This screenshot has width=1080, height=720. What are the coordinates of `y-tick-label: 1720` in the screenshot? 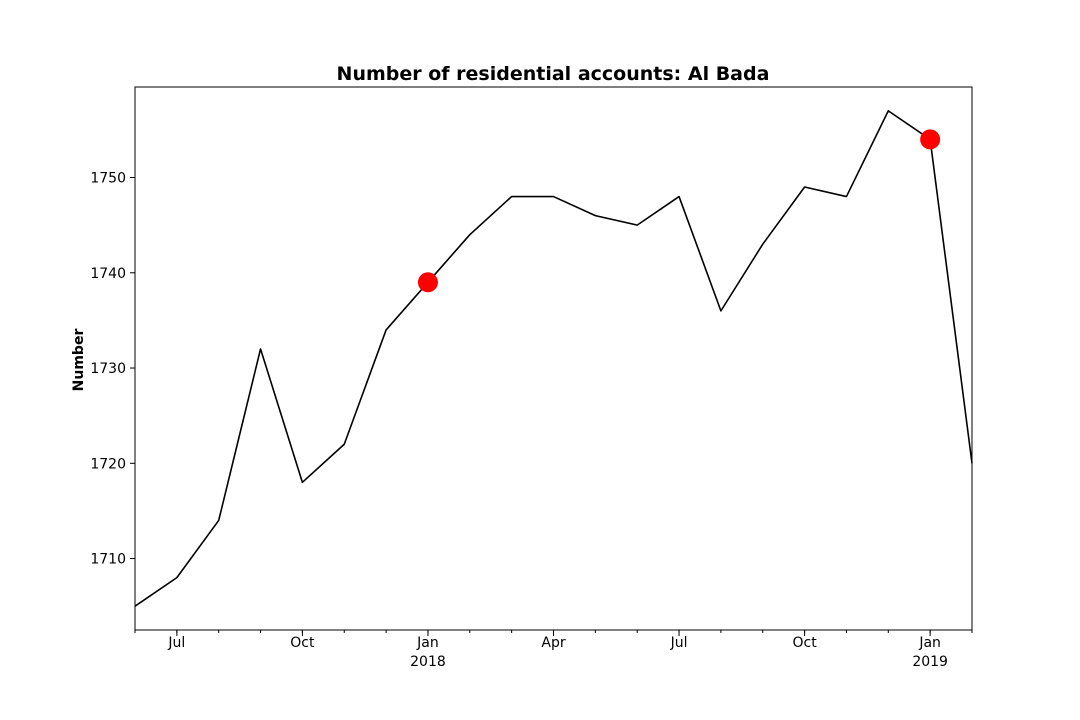 It's located at (108, 464).